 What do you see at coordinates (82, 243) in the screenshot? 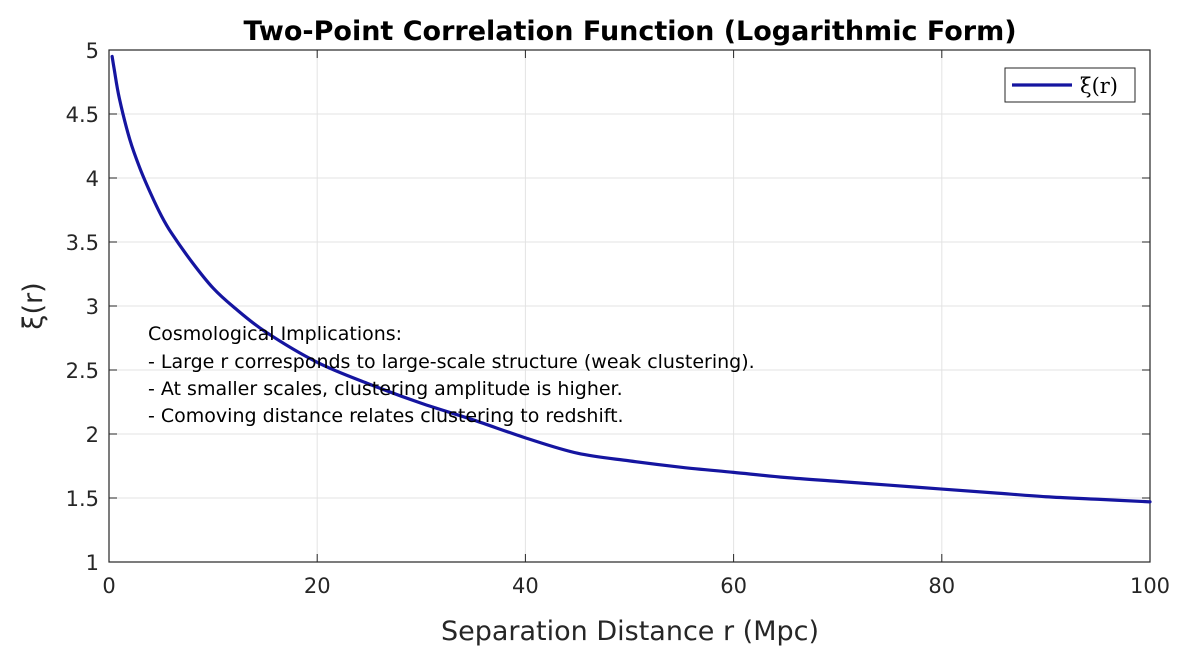
I see `y-tick-label: 3.5` at bounding box center [82, 243].